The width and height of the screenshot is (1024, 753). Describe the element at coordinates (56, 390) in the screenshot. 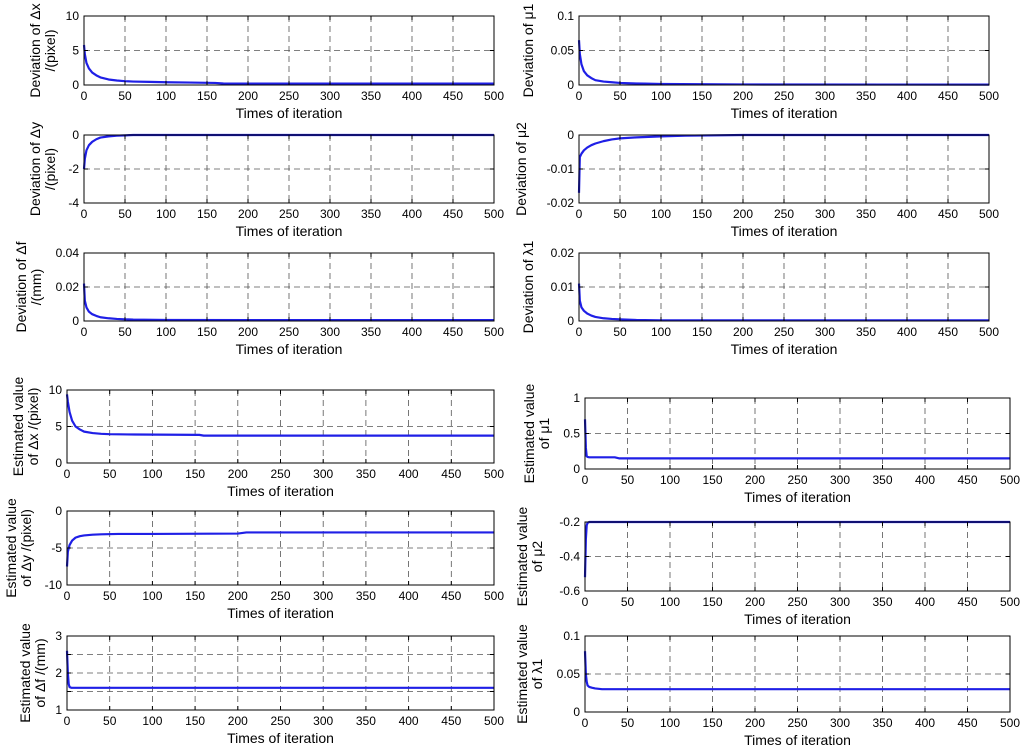

I see `y-tick-label: 10` at that location.